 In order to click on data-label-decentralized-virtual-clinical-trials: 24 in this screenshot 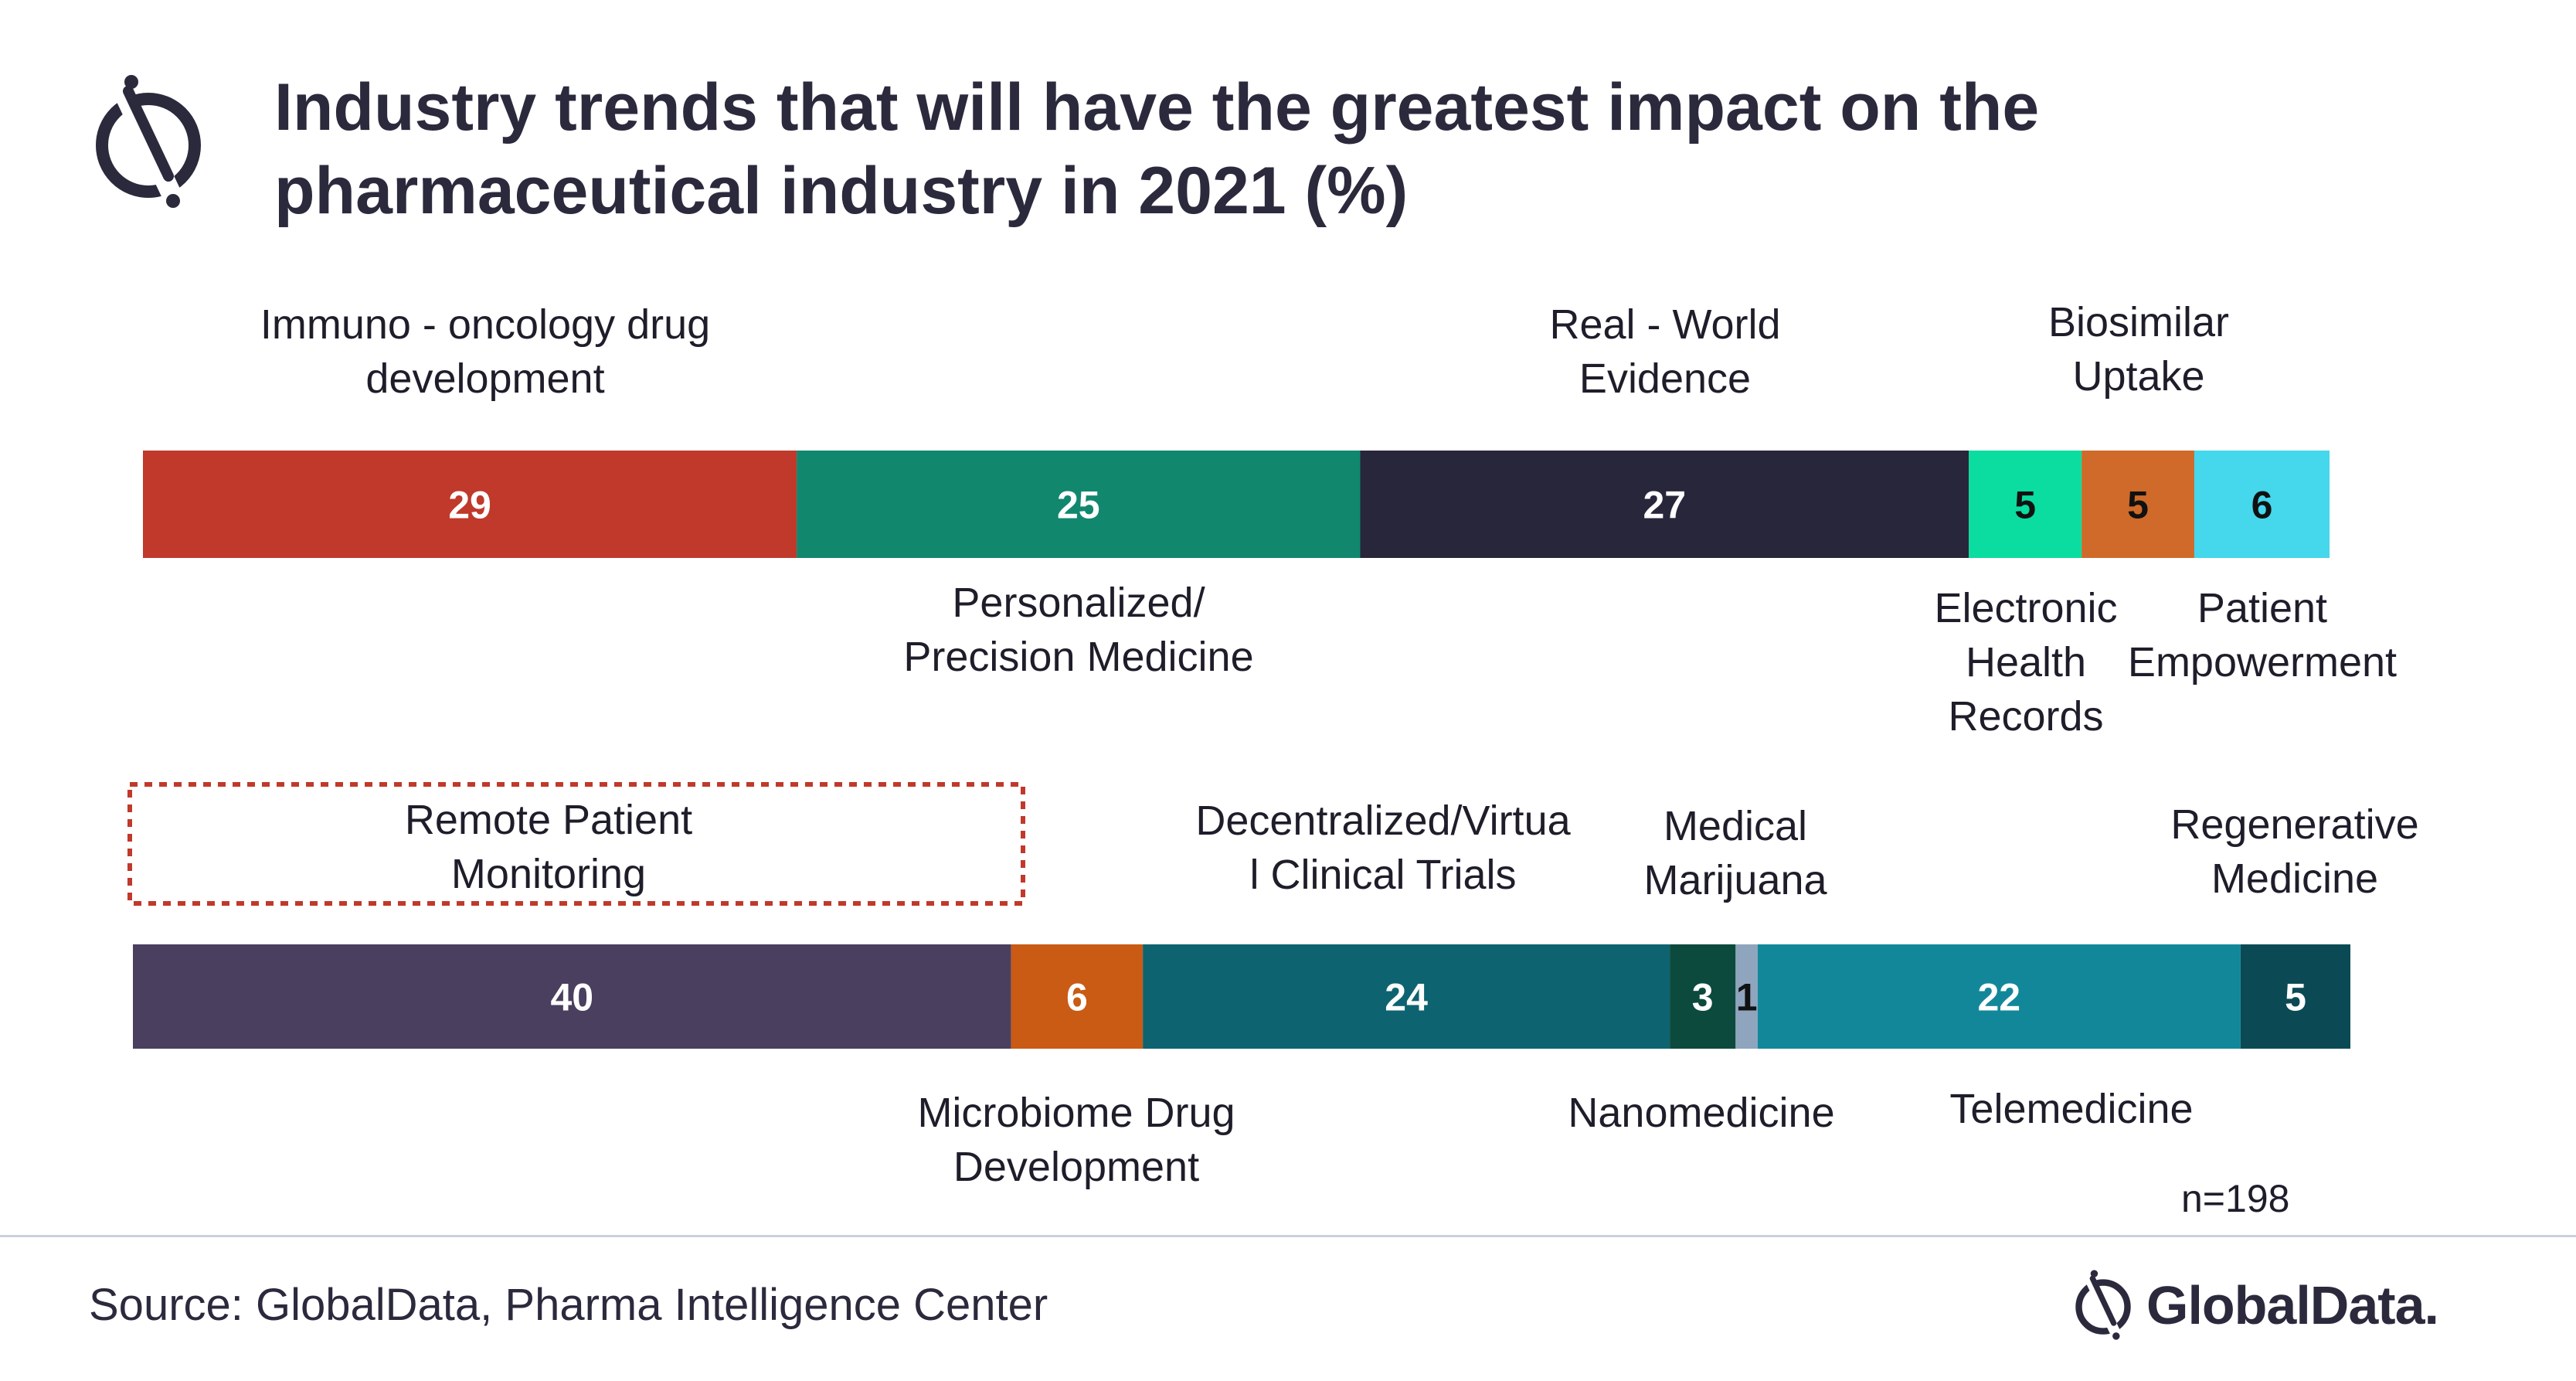, I will do `click(1406, 997)`.